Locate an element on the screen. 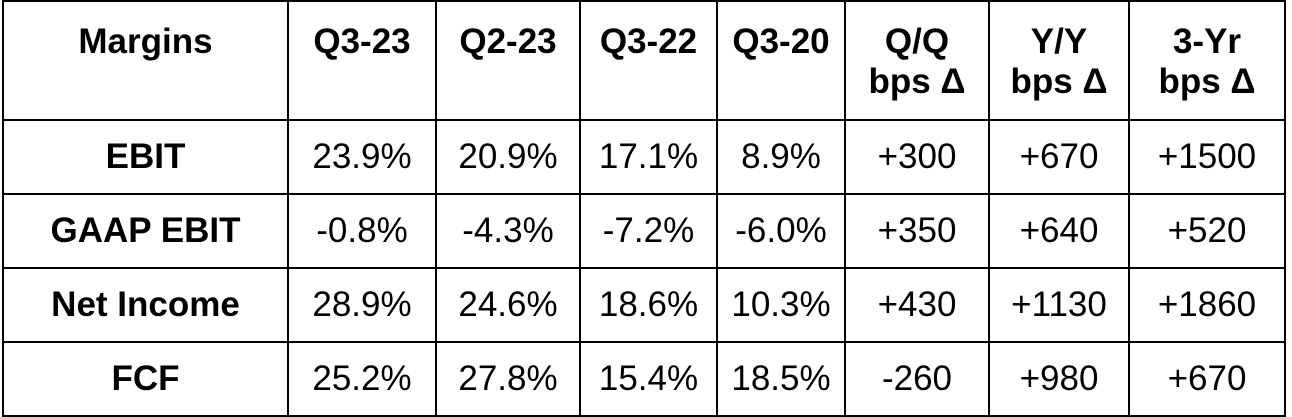 The width and height of the screenshot is (1292, 417). header-label: Q3-22 is located at coordinates (648, 41).